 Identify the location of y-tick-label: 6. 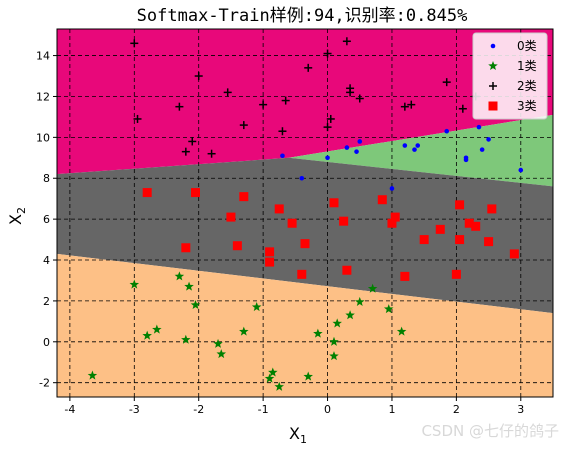
(46, 219).